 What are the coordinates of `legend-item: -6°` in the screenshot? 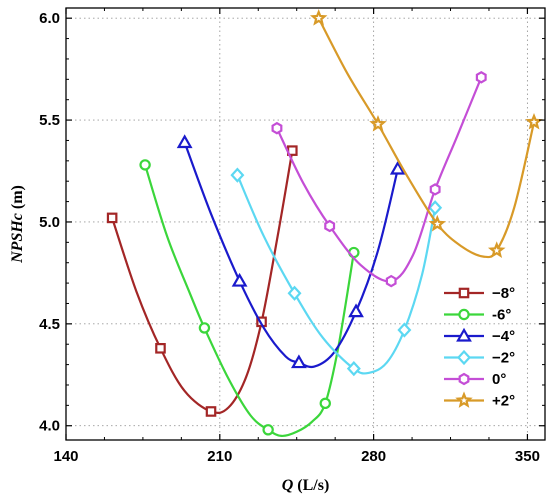 It's located at (477, 315).